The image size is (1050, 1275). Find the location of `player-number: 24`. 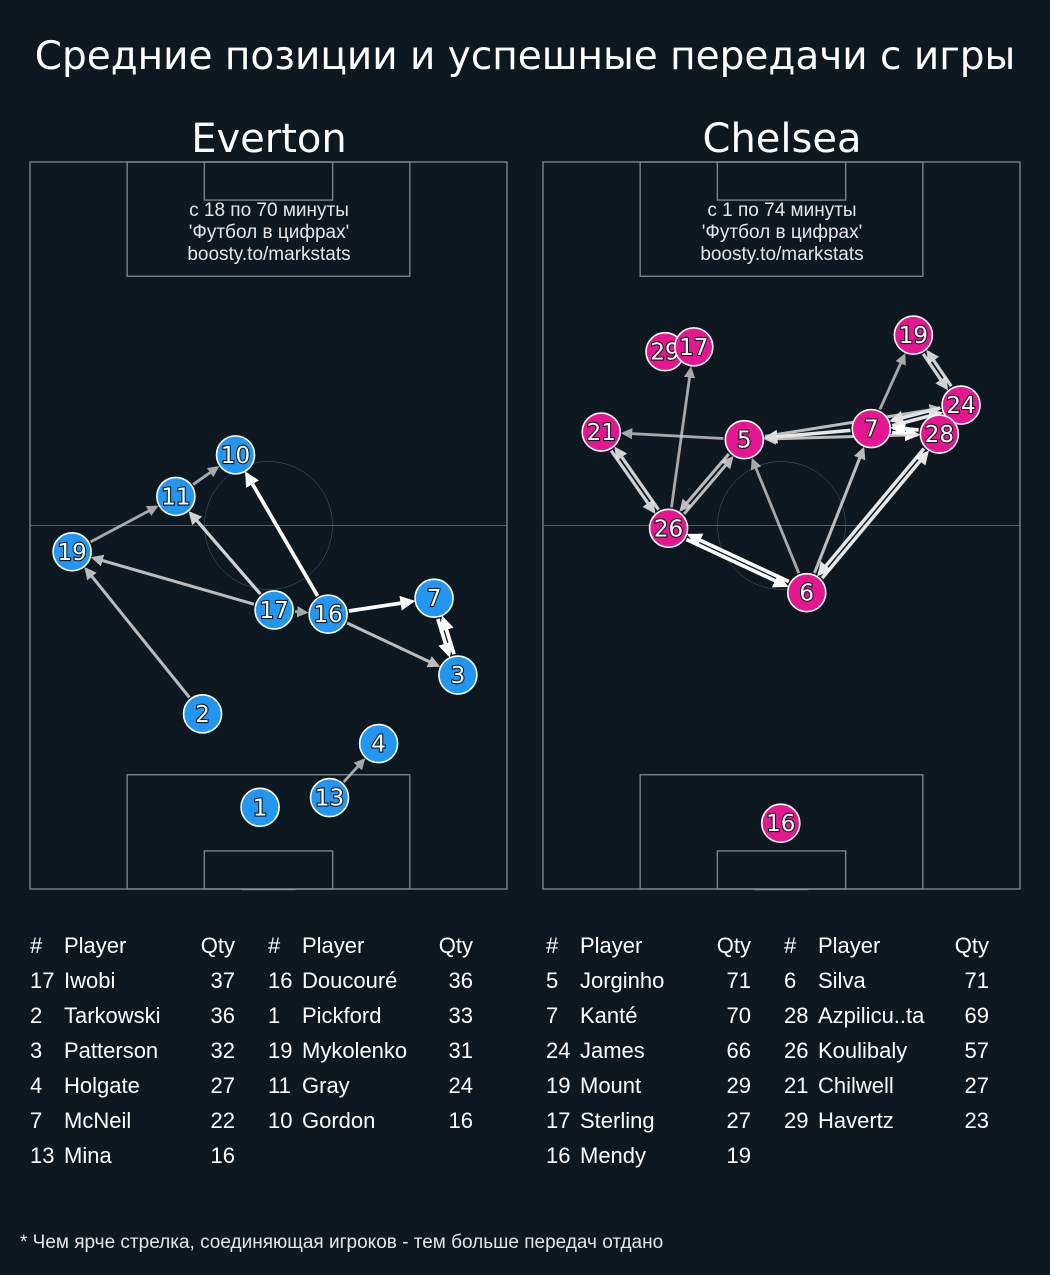

player-number: 24 is located at coordinates (558, 1050).